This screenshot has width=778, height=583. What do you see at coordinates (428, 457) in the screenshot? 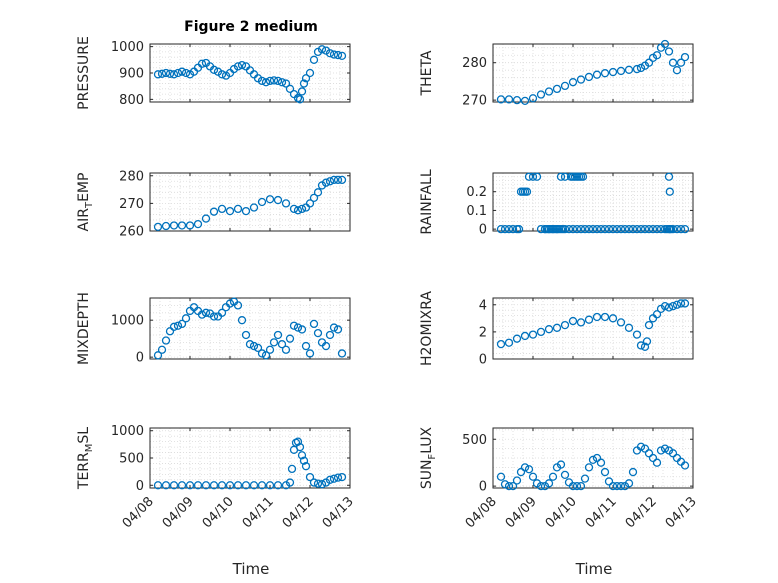
I see `y-axis-label: SUNFLUX` at bounding box center [428, 457].